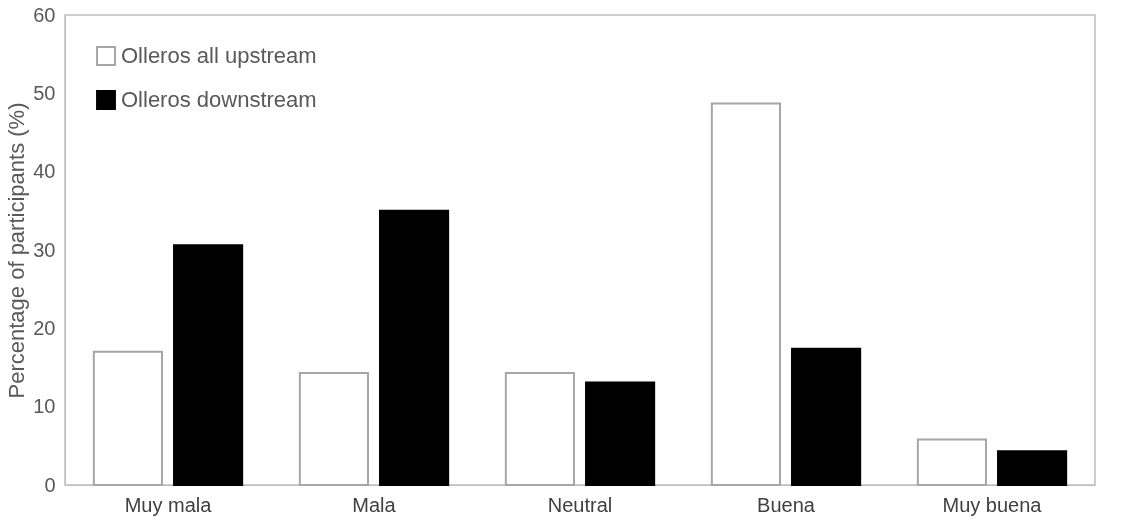 The height and width of the screenshot is (526, 1122). I want to click on y-tick-label: 0, so click(50, 484).